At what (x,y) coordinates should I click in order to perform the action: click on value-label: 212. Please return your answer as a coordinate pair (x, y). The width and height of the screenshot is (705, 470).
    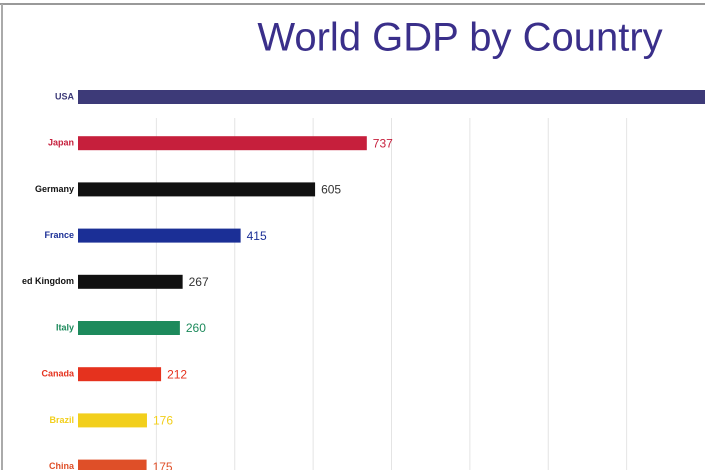
    Looking at the image, I should click on (177, 374).